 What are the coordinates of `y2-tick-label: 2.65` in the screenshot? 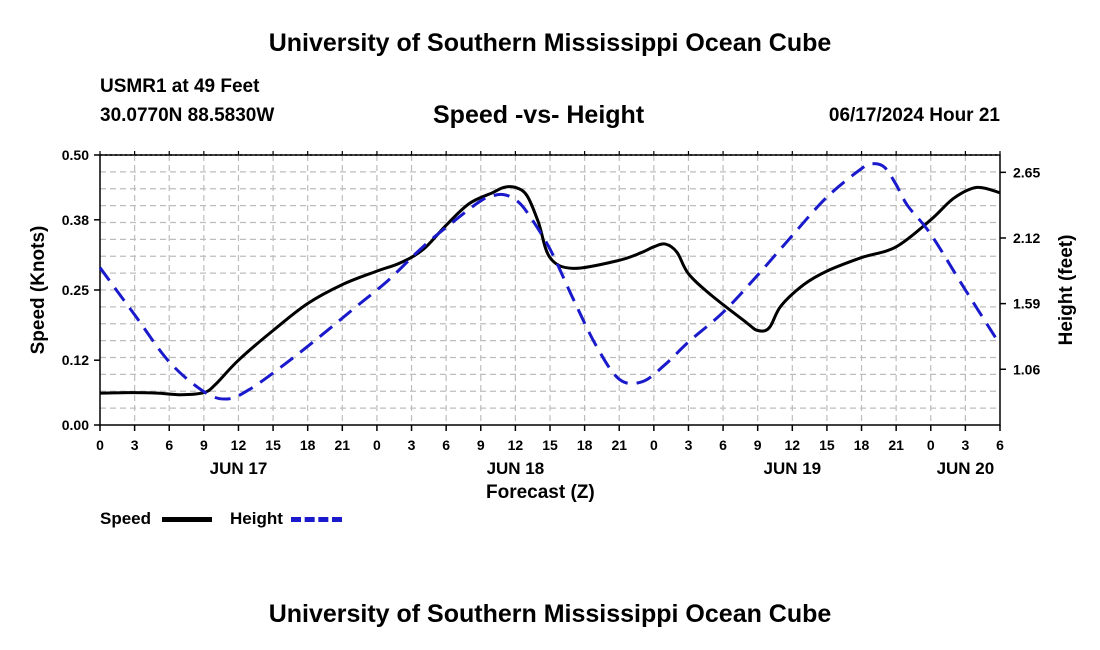 It's located at (1026, 172).